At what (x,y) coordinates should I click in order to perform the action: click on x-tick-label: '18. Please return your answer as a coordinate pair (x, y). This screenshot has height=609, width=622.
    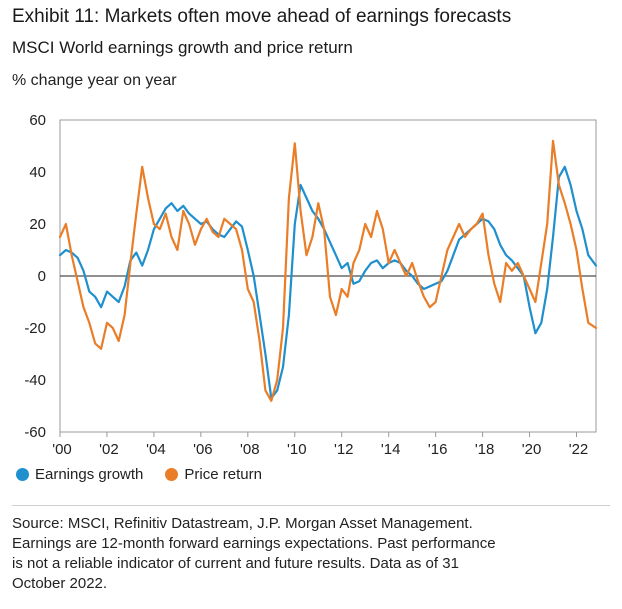
    Looking at the image, I should click on (485, 449).